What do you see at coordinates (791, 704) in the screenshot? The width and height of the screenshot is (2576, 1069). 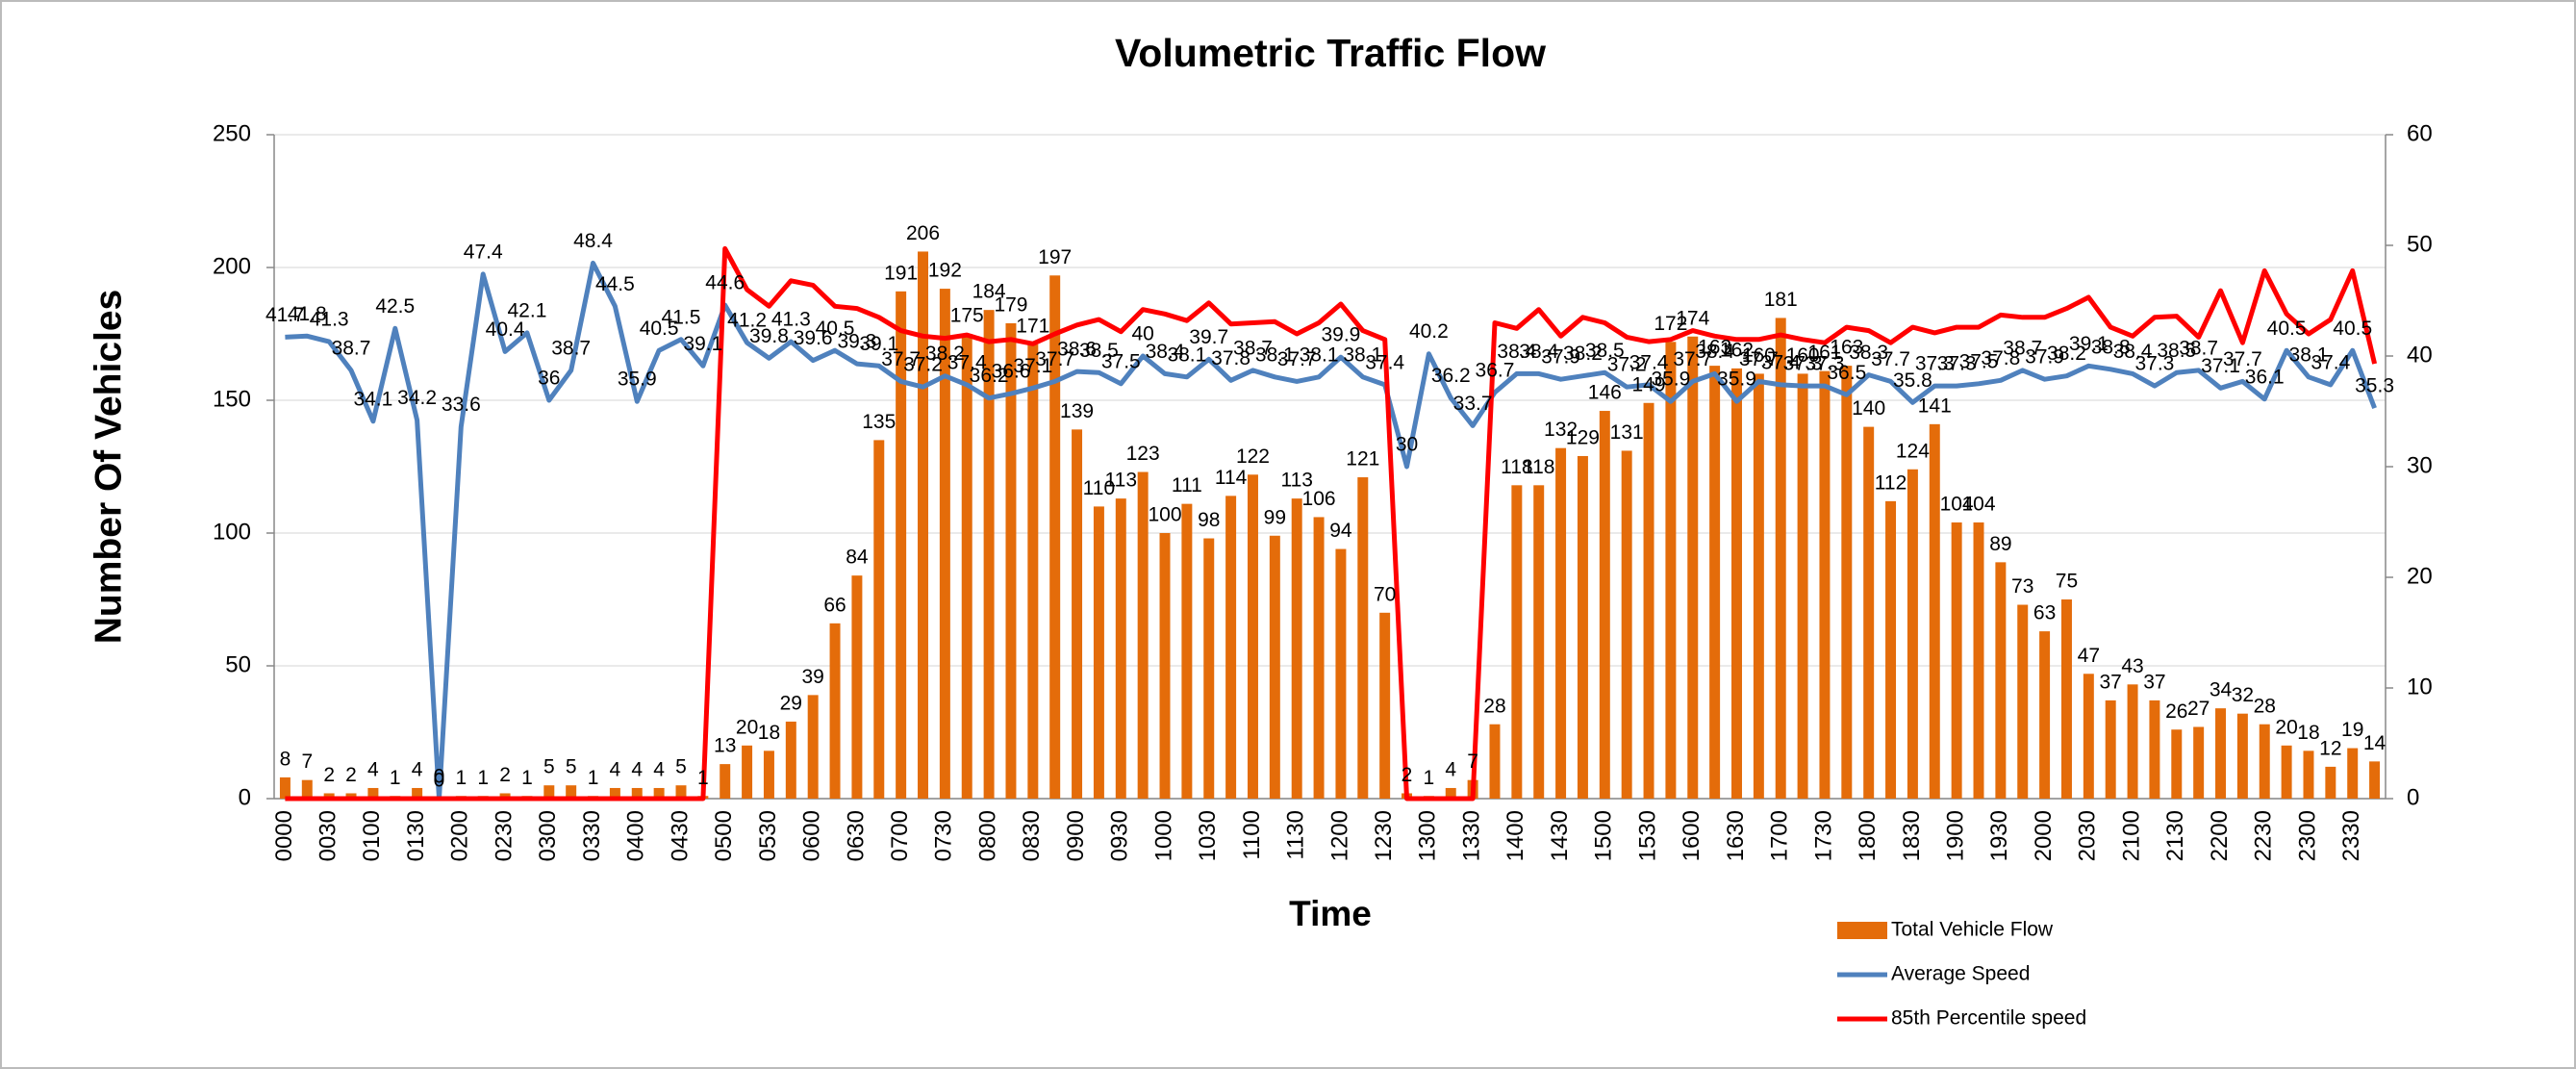 I see `data-label: 29` at bounding box center [791, 704].